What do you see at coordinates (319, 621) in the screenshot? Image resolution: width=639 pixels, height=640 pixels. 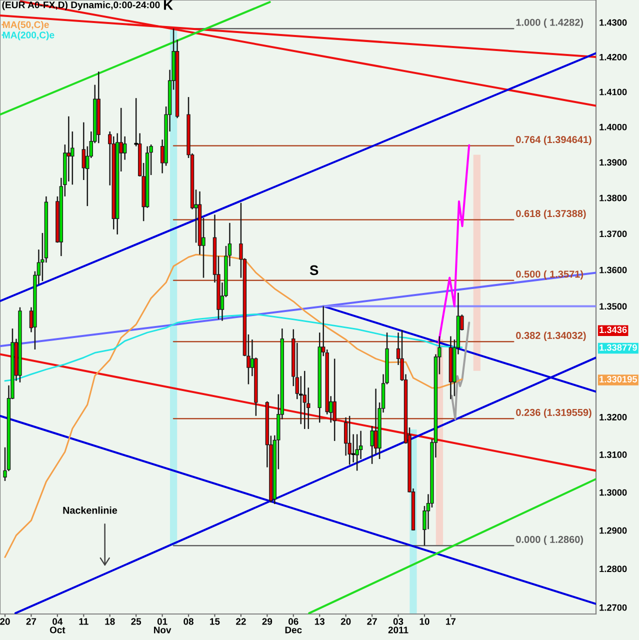 I see `x-tick-label: 13` at bounding box center [319, 621].